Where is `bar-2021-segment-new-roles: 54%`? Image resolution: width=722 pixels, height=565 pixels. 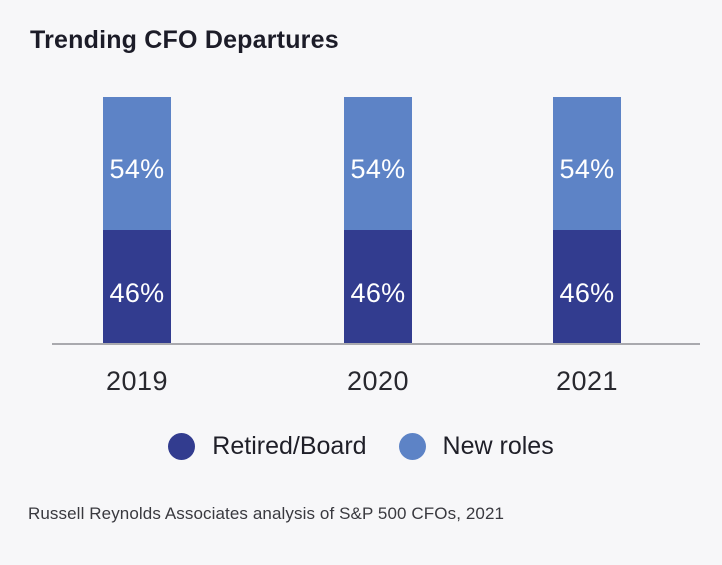
bar-2021-segment-new-roles: 54% is located at coordinates (587, 163).